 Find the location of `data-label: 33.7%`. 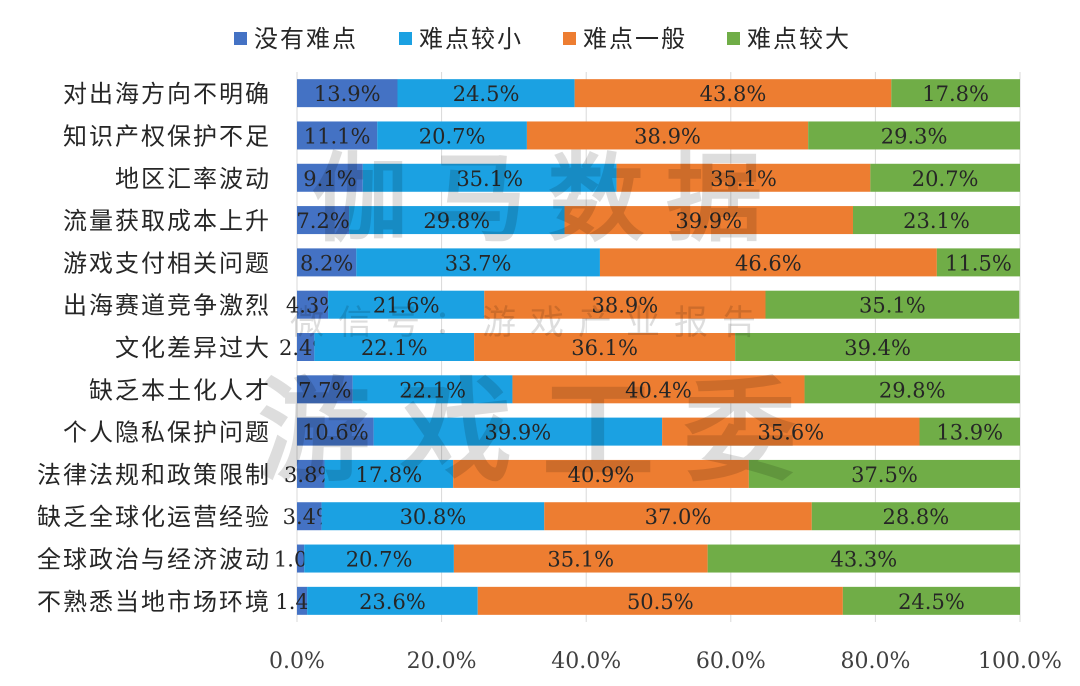

data-label: 33.7% is located at coordinates (478, 263).